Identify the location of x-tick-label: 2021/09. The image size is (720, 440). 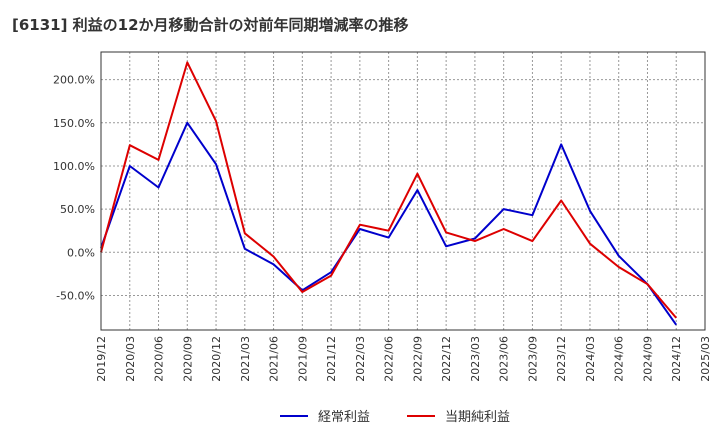
(302, 359).